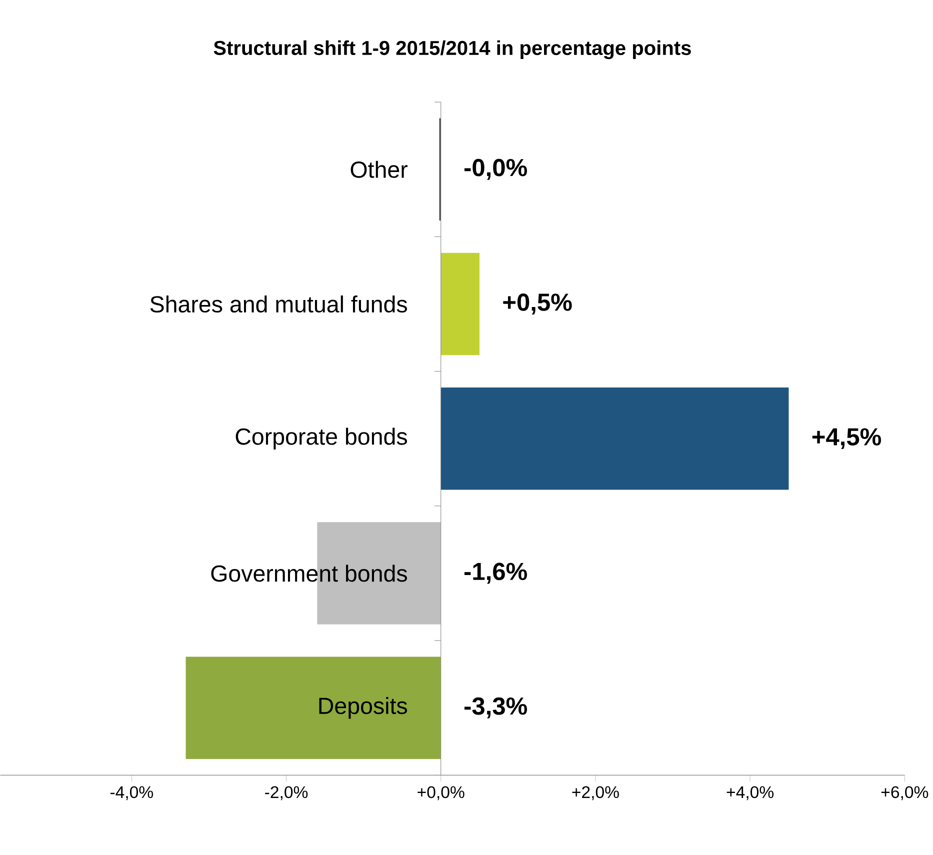  I want to click on y-tick-label: Deposits, so click(363, 708).